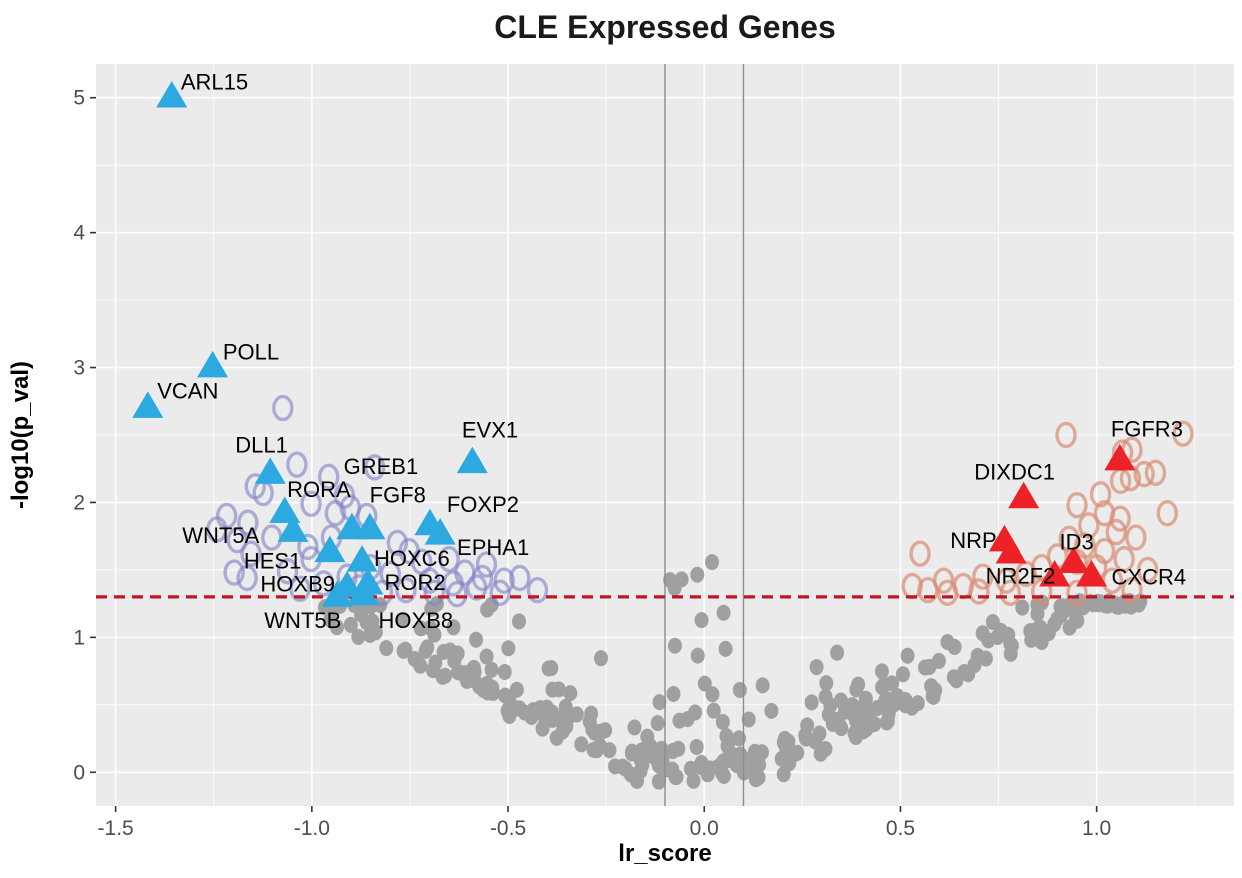  I want to click on gene-label-POLL: POLL, so click(251, 351).